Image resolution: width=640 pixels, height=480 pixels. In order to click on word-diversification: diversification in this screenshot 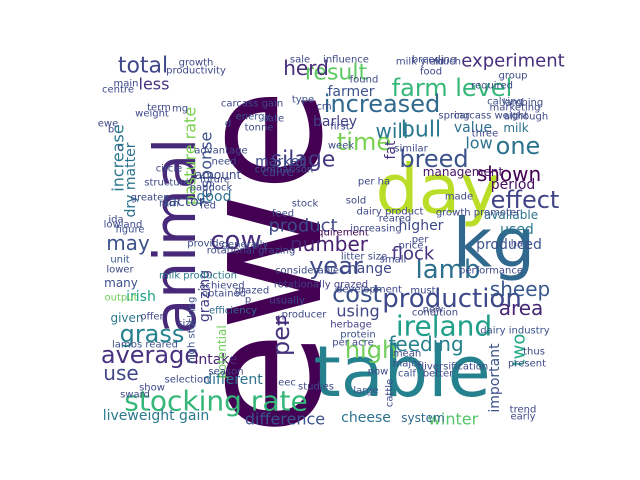, I will do `click(453, 367)`.